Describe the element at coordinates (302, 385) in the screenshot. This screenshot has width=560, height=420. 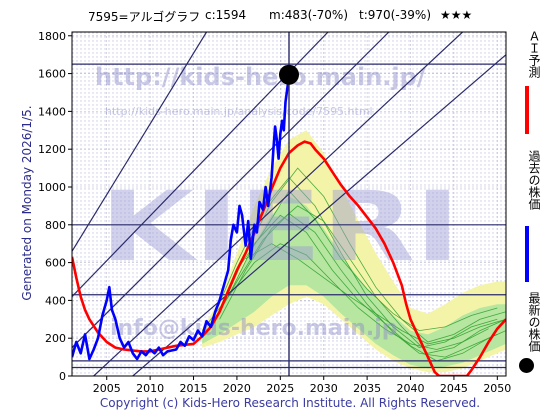
I see `x-axis: 2005 2010 2015 2020 2025 2030 2035 2040 2045 2050` at that location.